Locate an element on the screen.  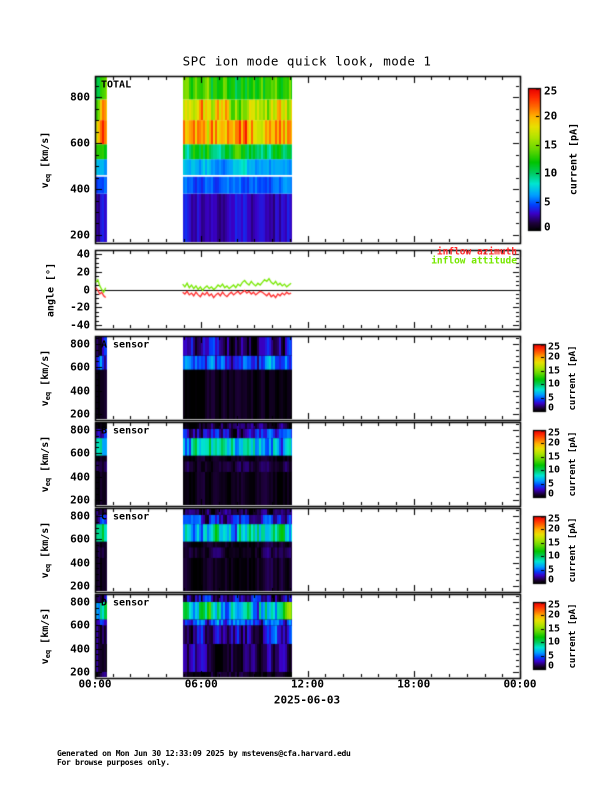
colorbar-tick-total-25: 25 is located at coordinates (551, 91).